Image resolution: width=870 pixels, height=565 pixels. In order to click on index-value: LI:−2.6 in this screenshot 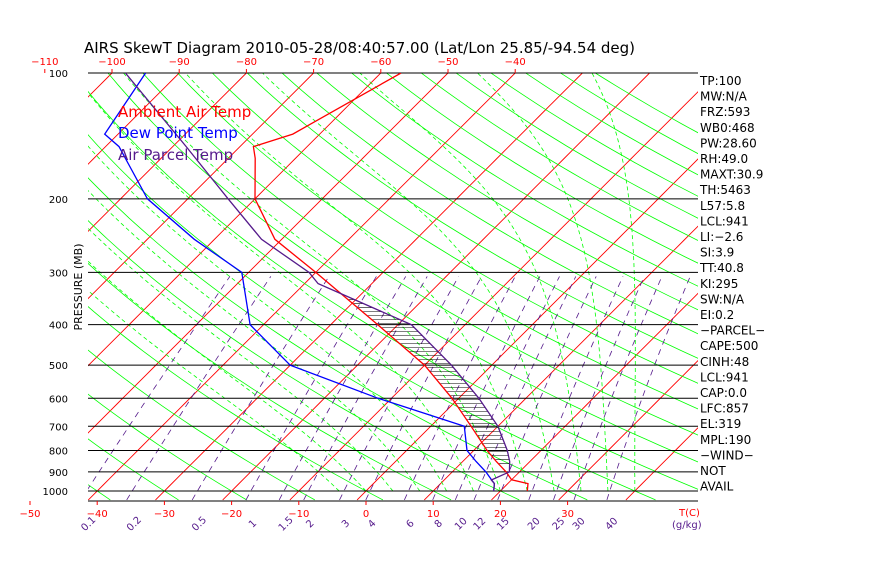, I will do `click(721, 237)`.